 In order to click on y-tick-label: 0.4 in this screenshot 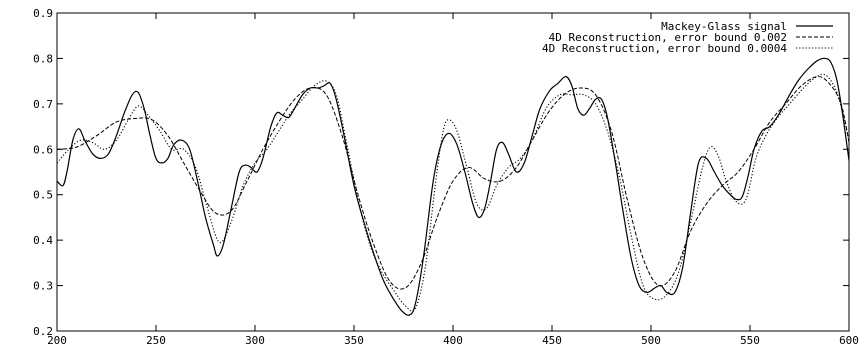, I will do `click(43, 240)`.